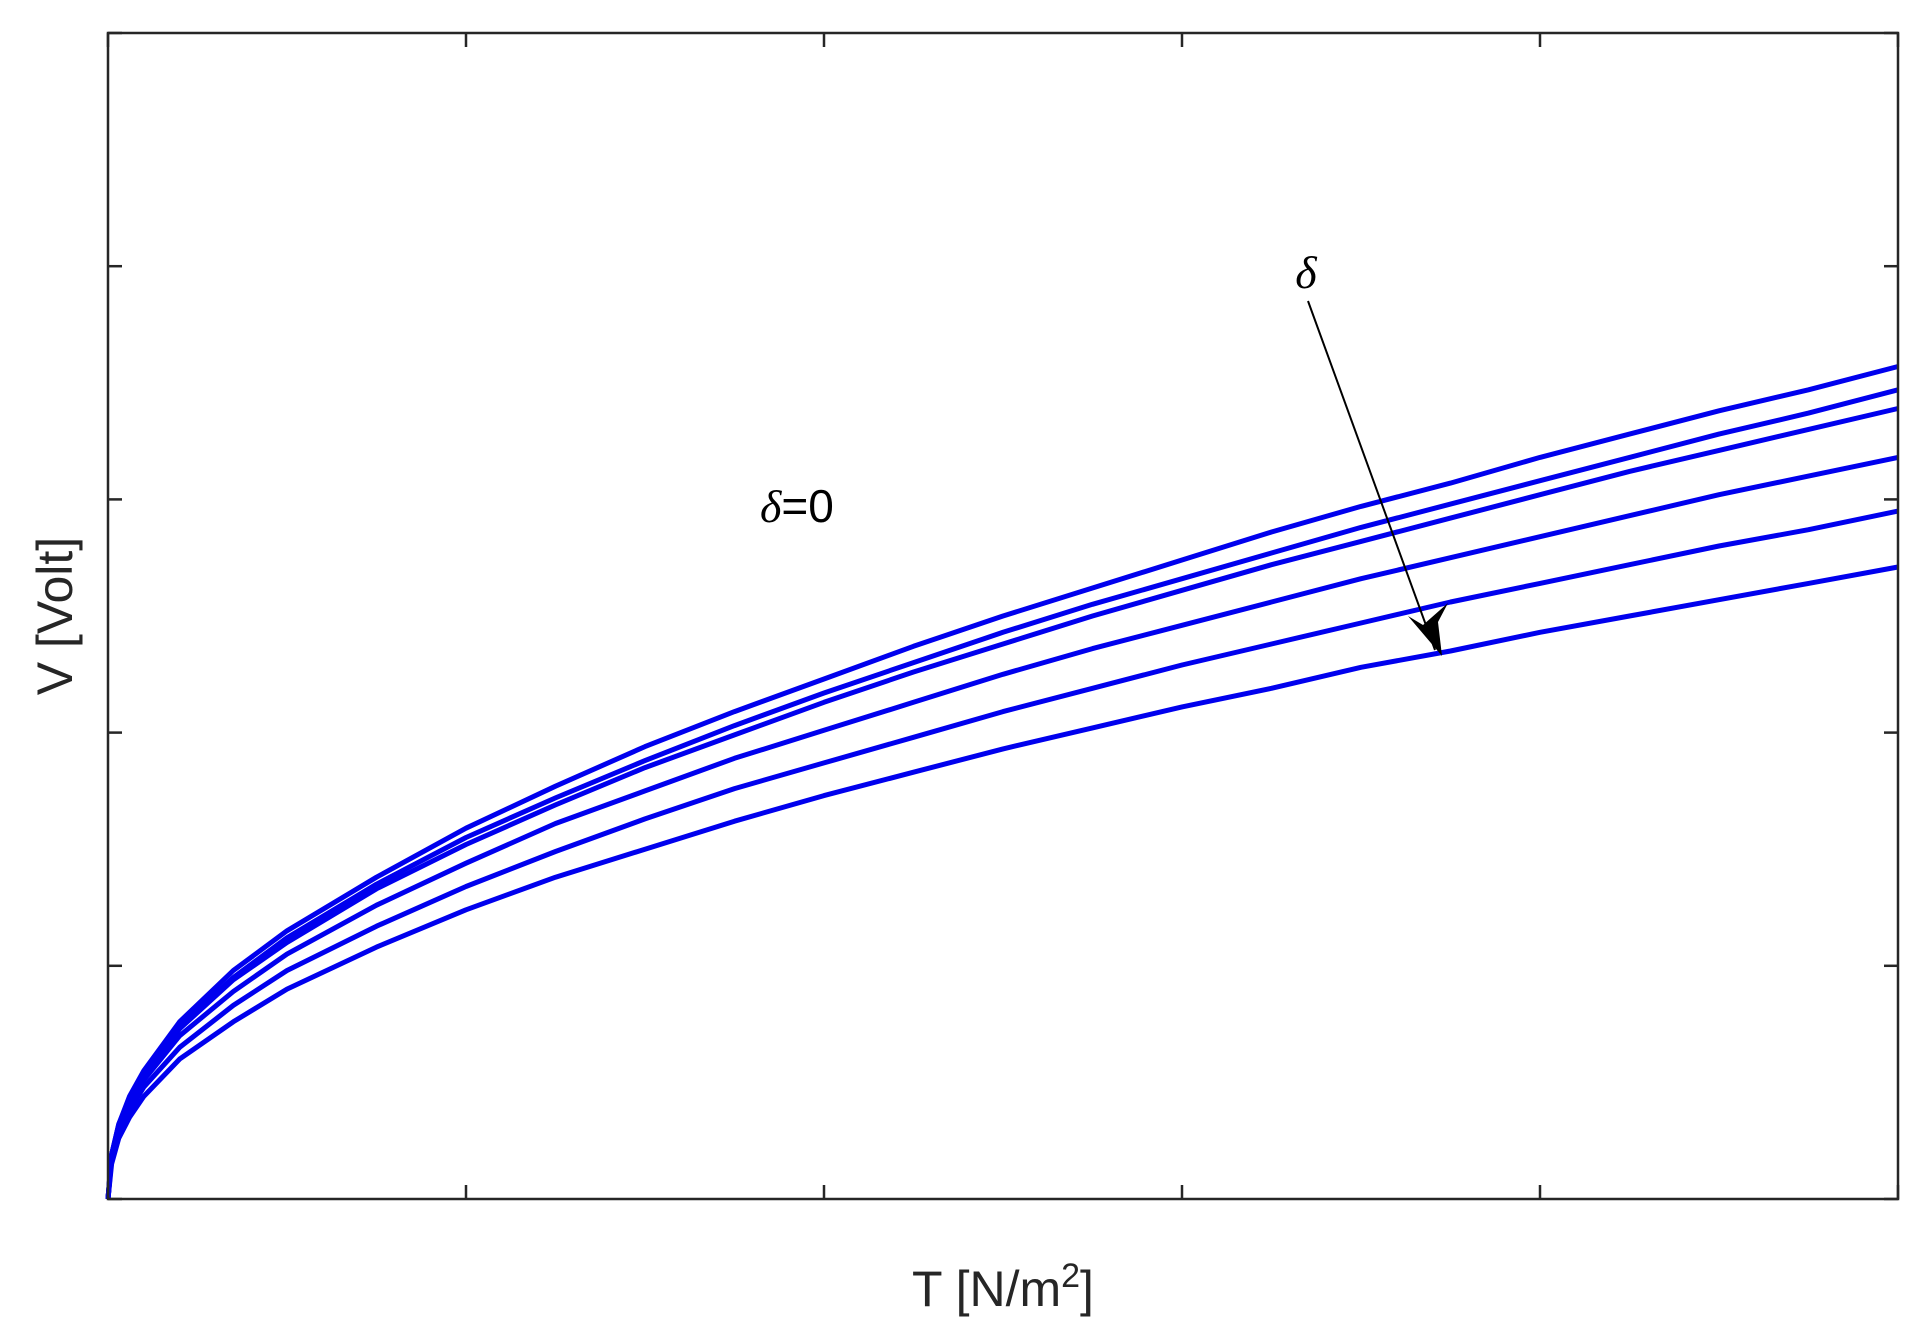  Describe the element at coordinates (1070, 1276) in the screenshot. I see `x-axis-label-sup: 2` at that location.